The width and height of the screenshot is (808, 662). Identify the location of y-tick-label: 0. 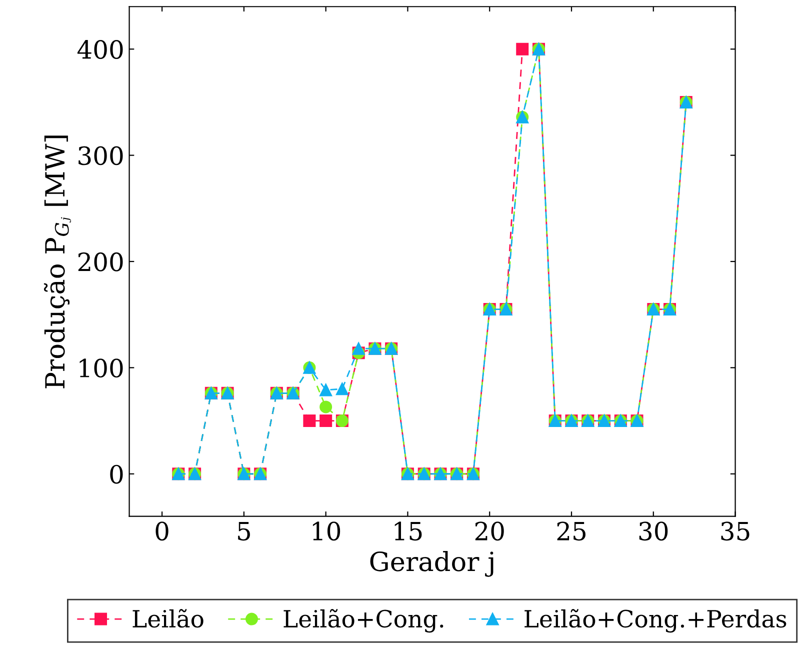
(116, 474).